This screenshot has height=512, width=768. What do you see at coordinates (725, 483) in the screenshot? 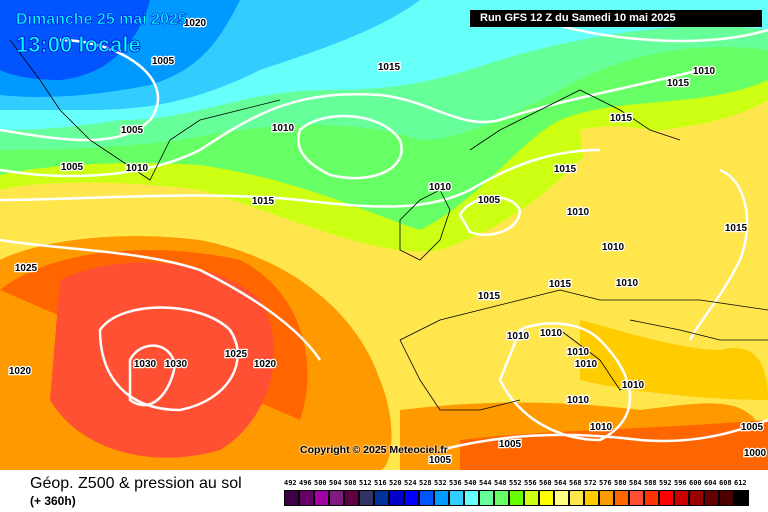
I see `legend-tick: 608` at bounding box center [725, 483].